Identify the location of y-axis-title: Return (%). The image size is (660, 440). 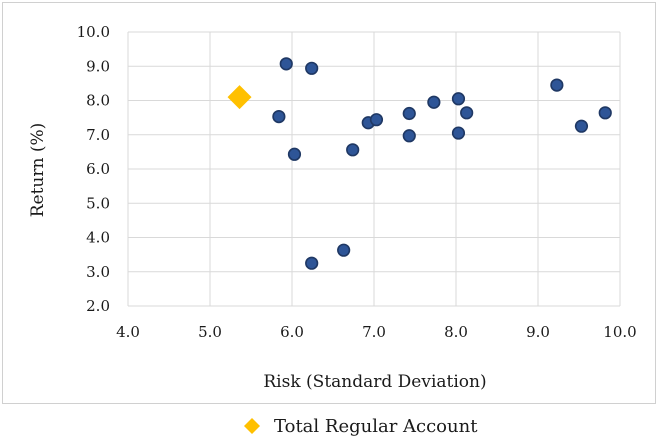
(38, 170).